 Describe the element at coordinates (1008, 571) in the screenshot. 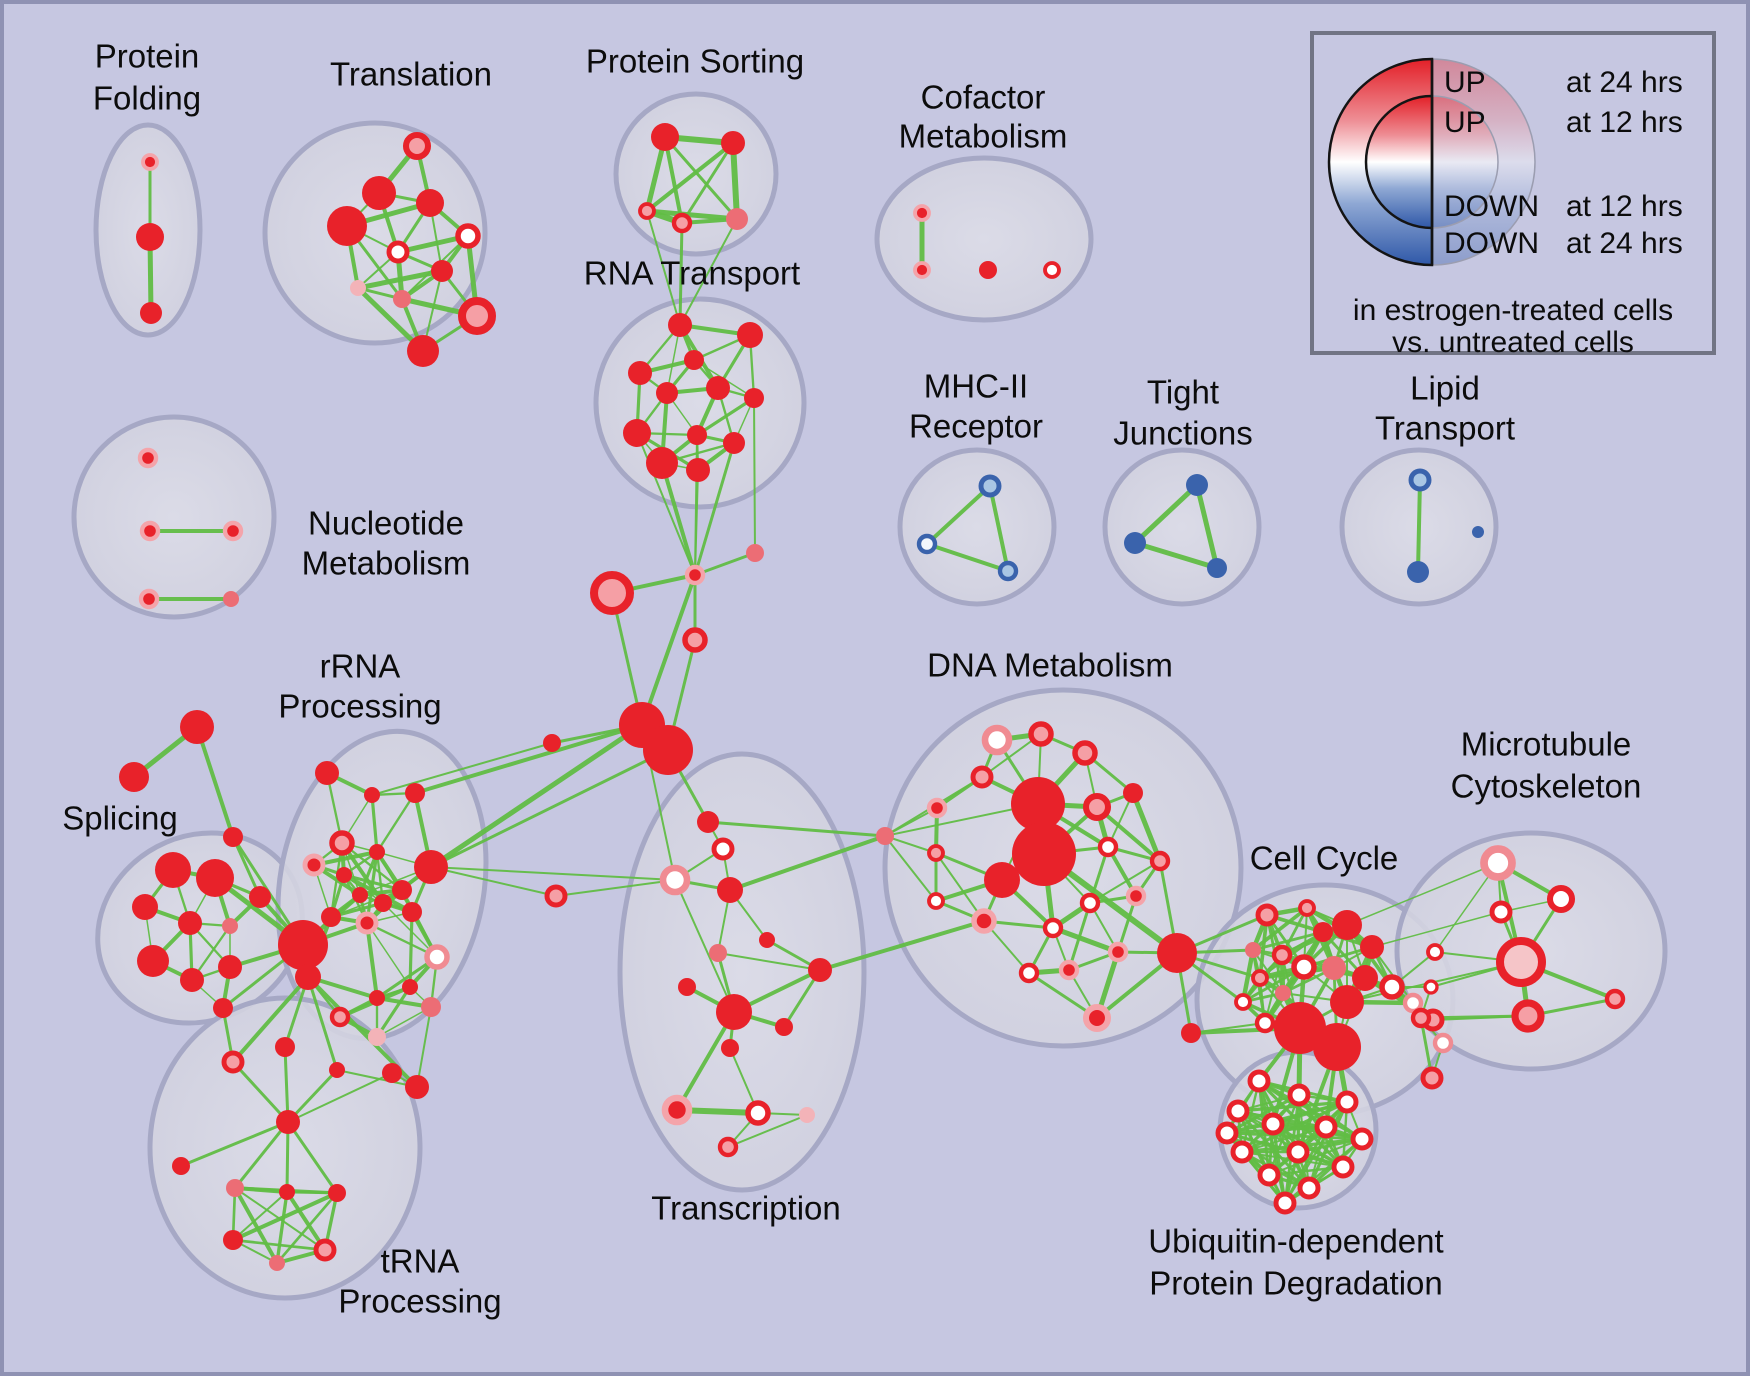

I see `network-node-mh3` at that location.